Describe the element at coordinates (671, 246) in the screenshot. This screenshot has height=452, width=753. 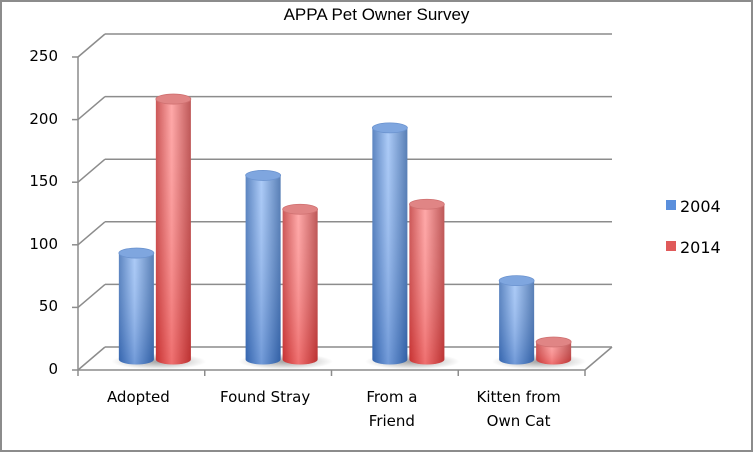
I see `legend-swatch-2014` at that location.